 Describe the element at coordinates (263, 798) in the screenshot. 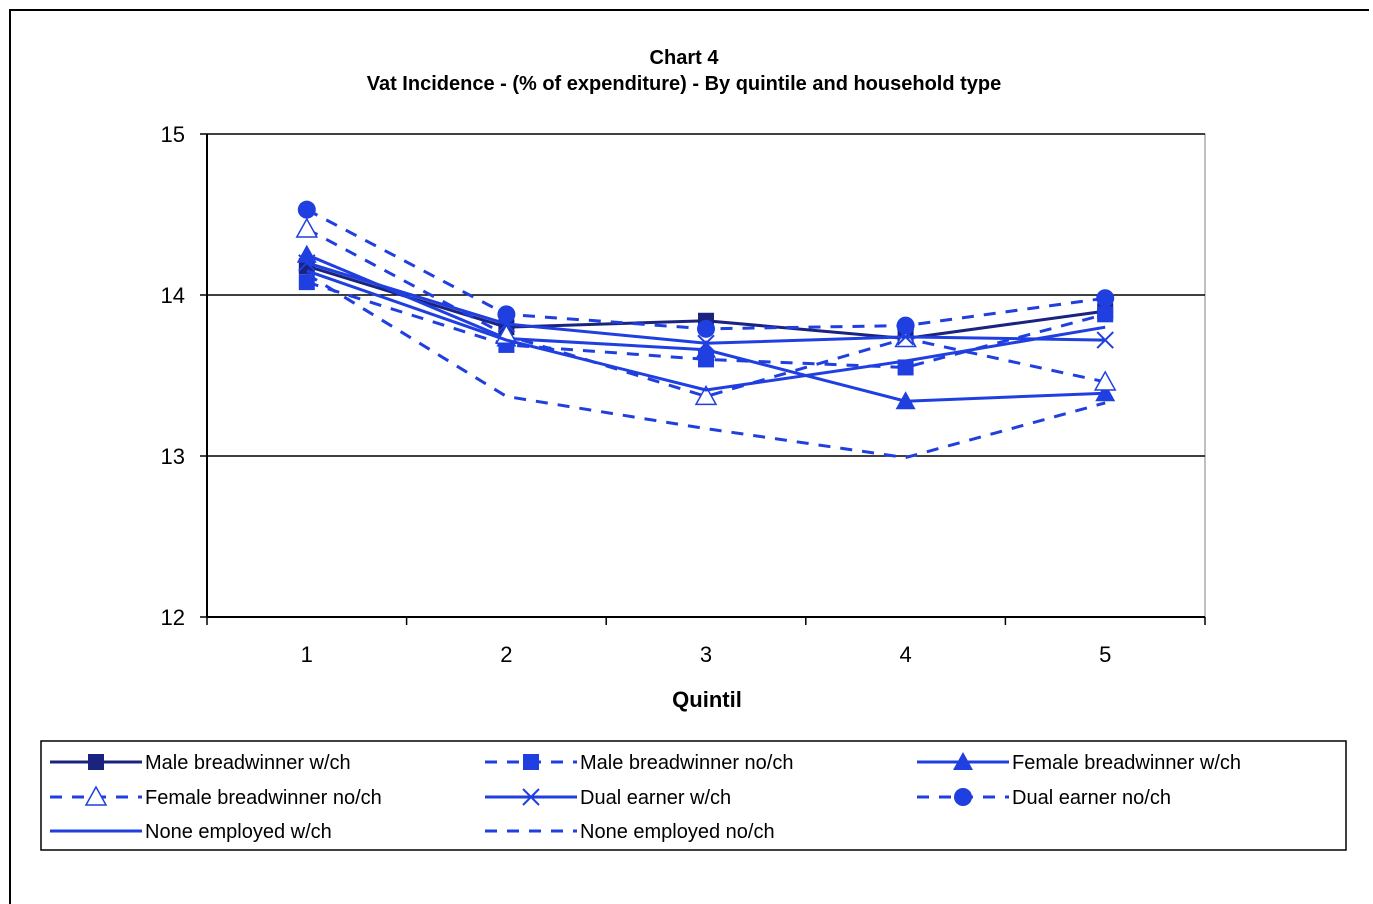

I see `legend-label: Female breadwinner no/ch` at that location.